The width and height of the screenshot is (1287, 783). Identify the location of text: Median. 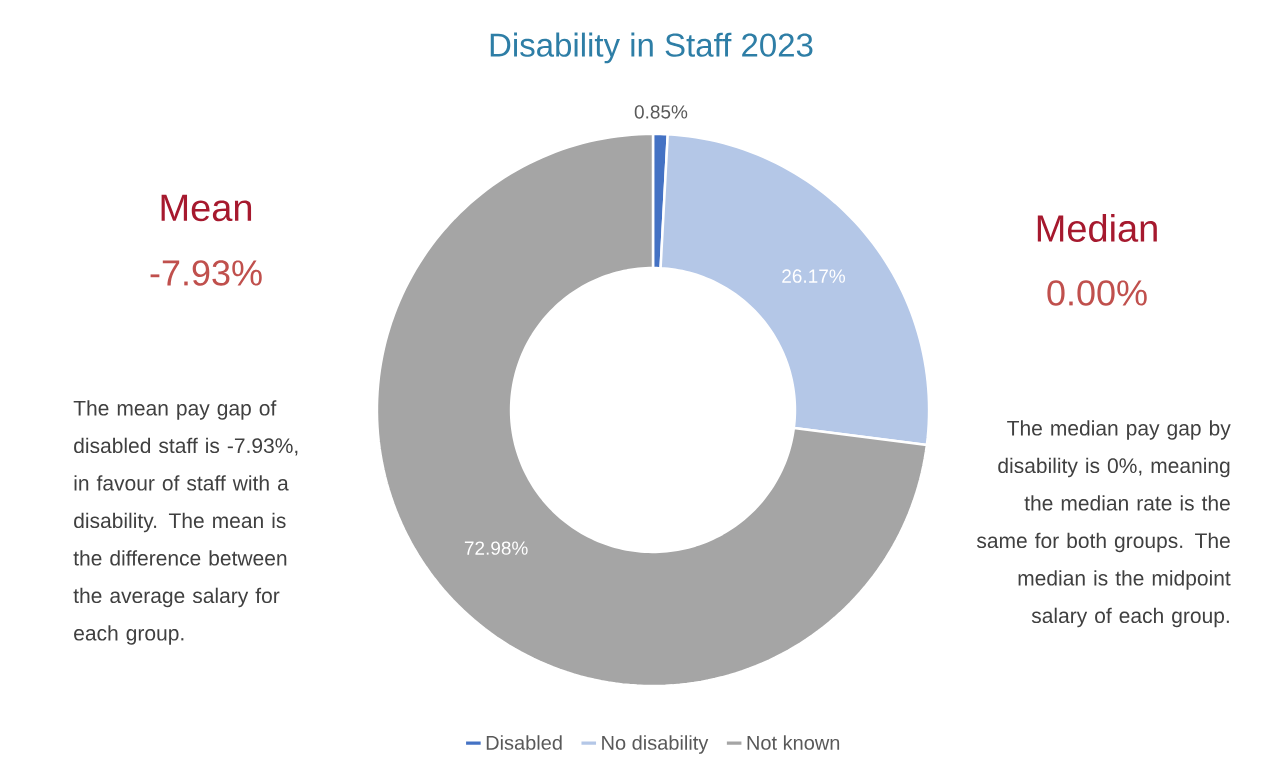
(1097, 228).